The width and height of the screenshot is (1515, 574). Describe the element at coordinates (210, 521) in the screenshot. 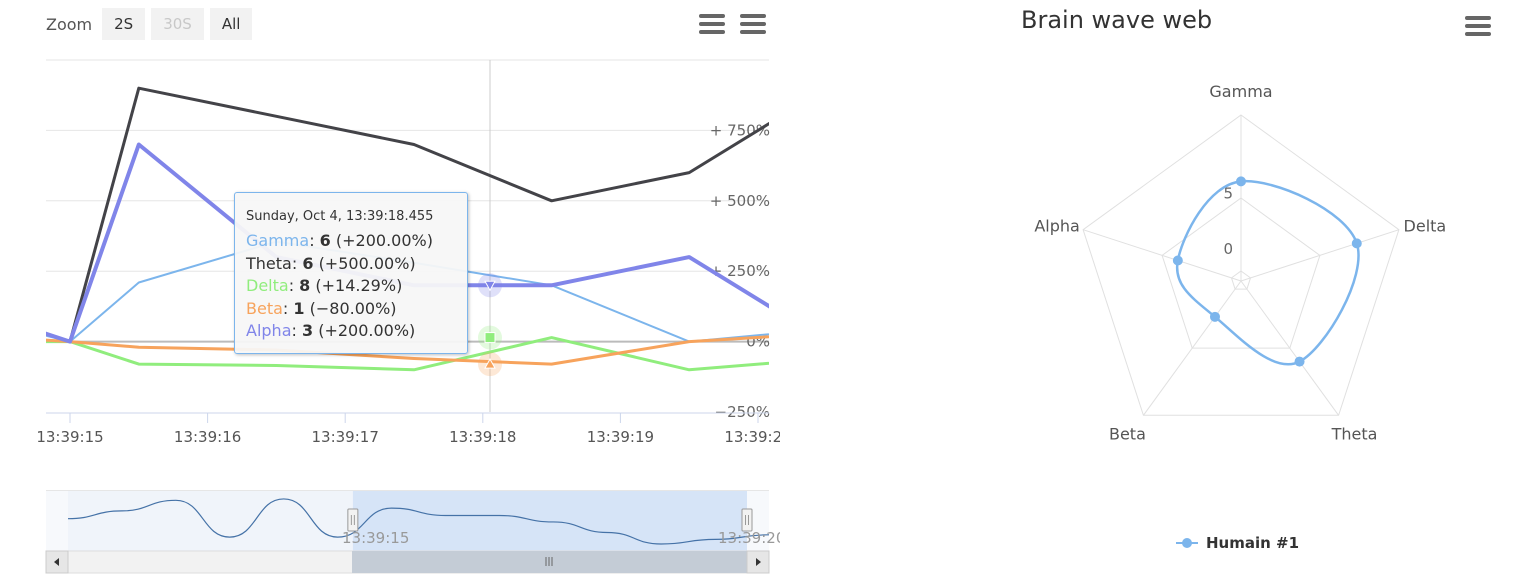

I see `navigator-mask` at that location.